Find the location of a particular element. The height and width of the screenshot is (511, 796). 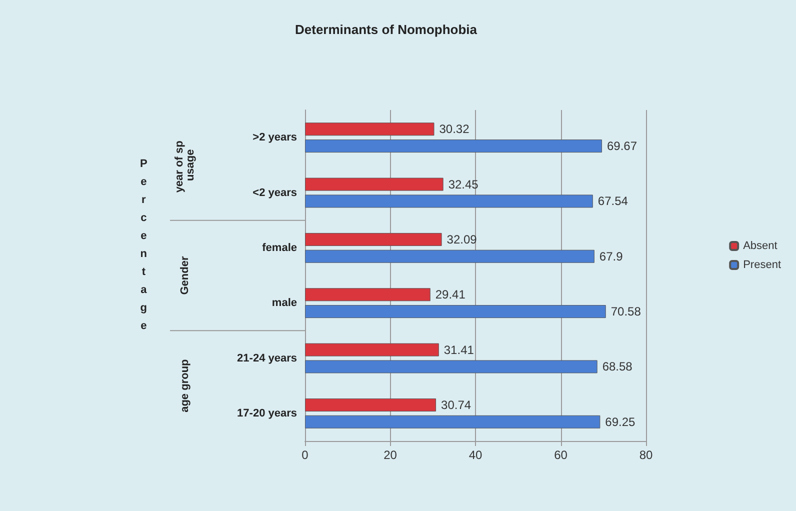

data-label: 30.32 is located at coordinates (454, 129).